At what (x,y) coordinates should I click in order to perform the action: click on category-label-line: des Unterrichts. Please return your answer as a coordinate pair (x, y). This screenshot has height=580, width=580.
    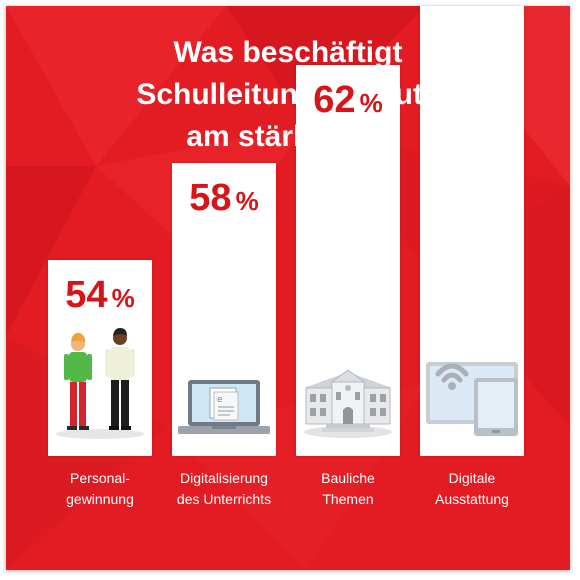
    Looking at the image, I should click on (224, 499).